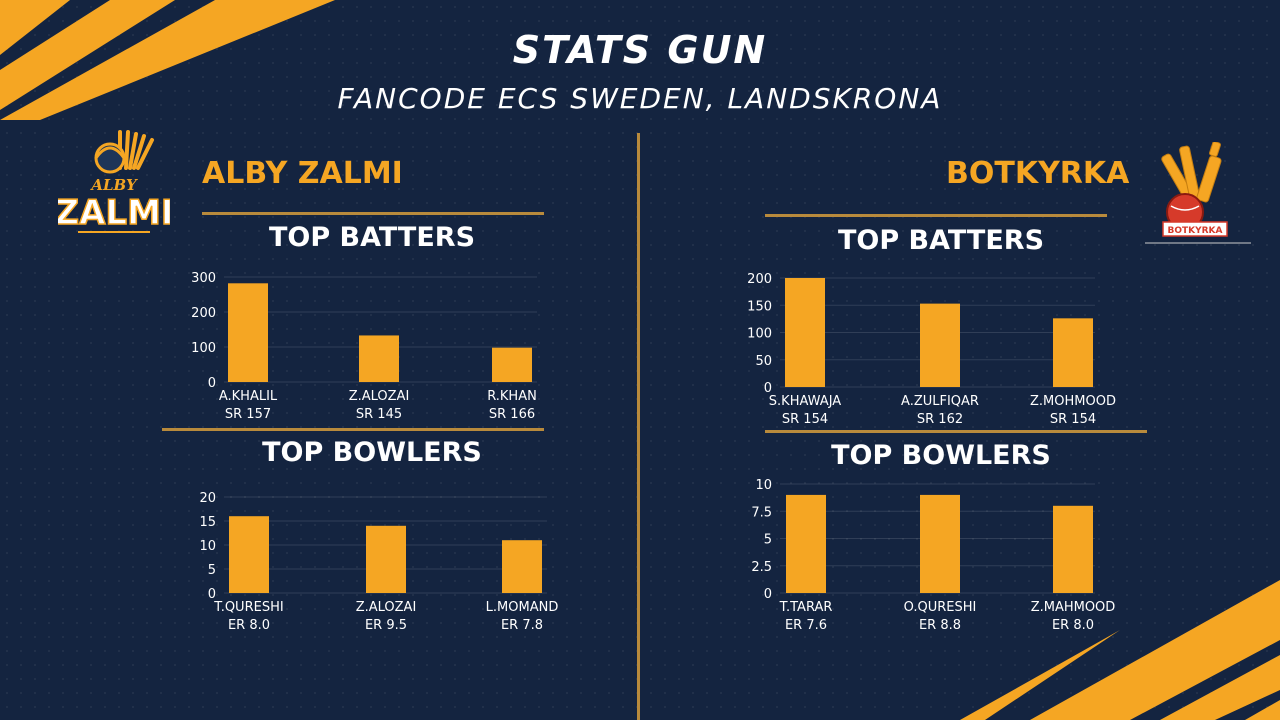  What do you see at coordinates (248, 396) in the screenshot?
I see `x-tick-label: A.KHALIL` at bounding box center [248, 396].